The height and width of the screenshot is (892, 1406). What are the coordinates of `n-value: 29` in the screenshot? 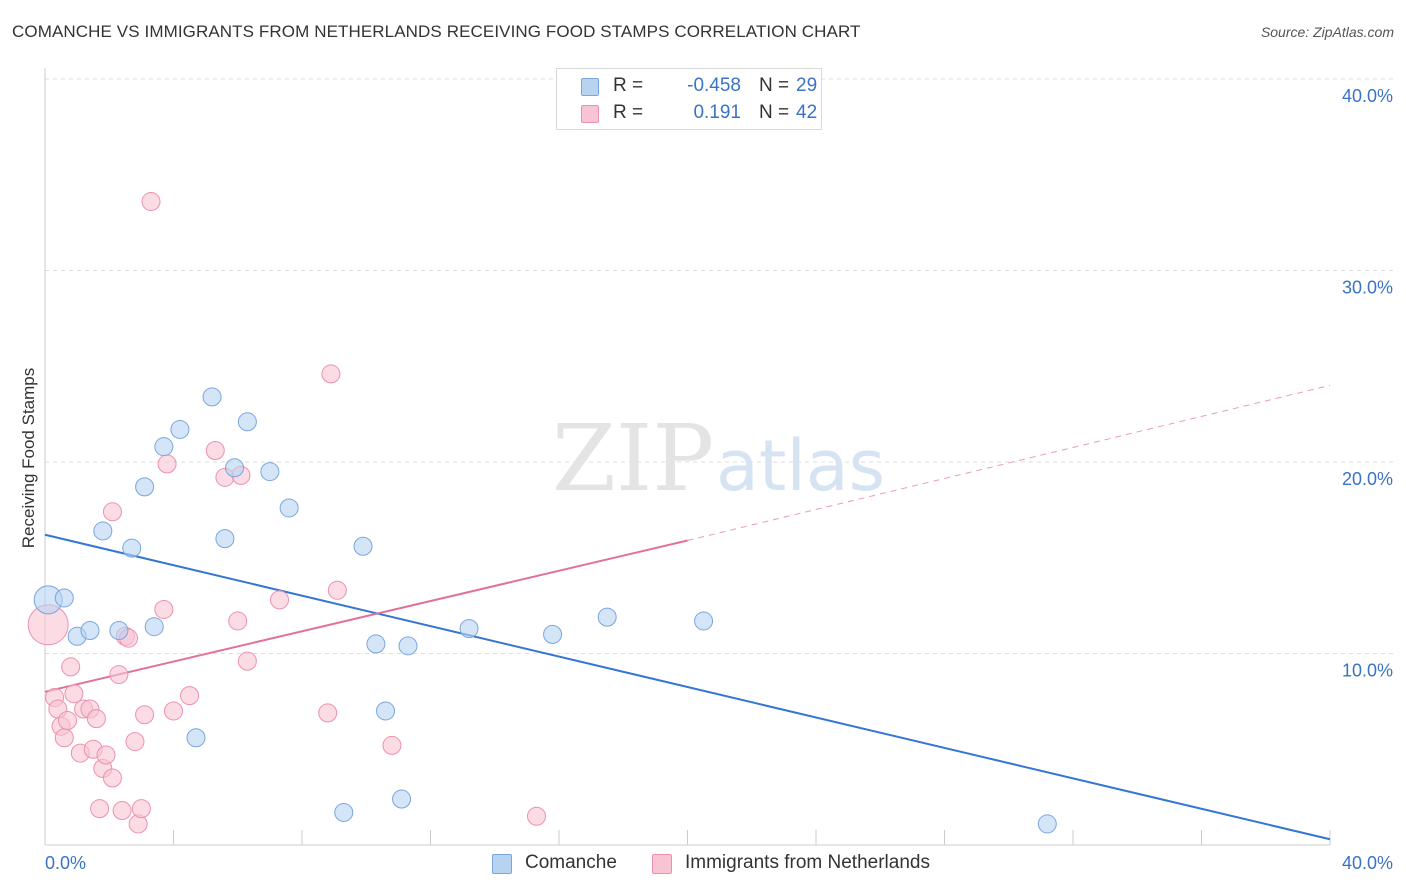 It's located at (807, 85).